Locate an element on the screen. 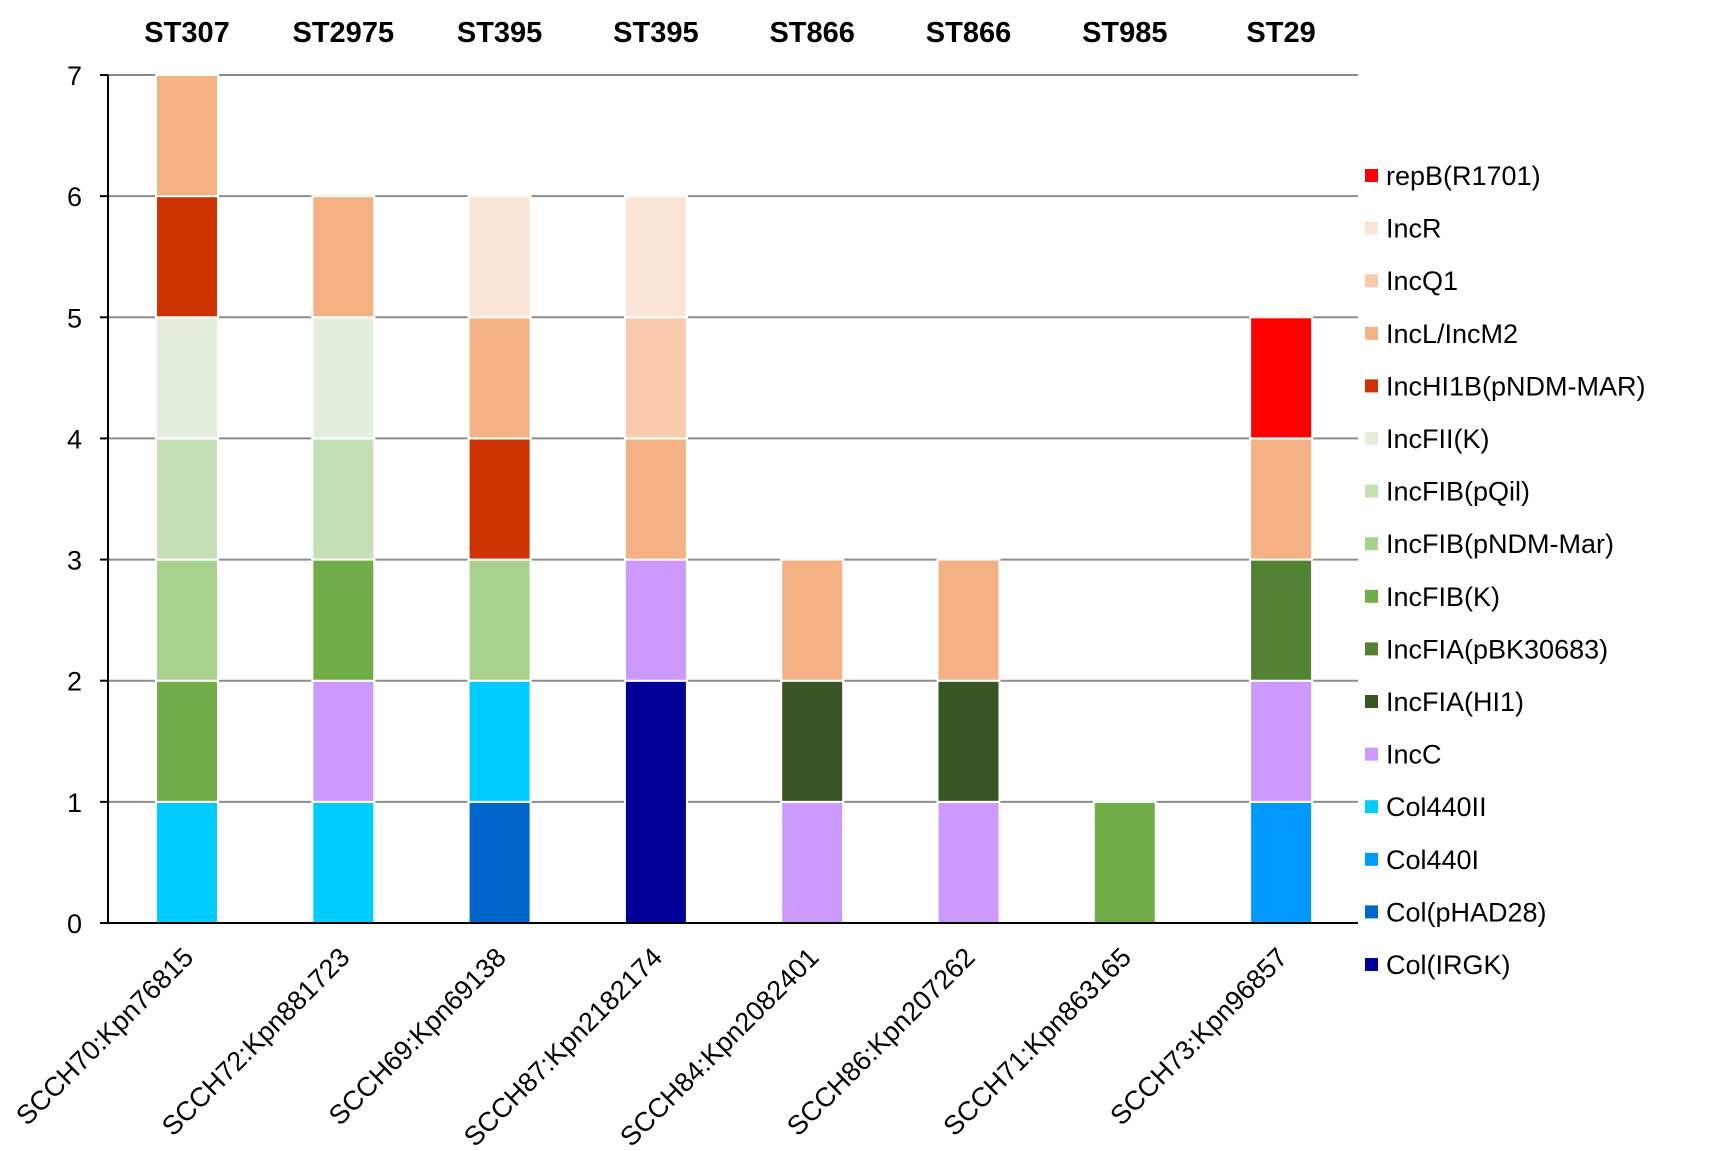  legend-item: repB(R1701) is located at coordinates (1453, 176).